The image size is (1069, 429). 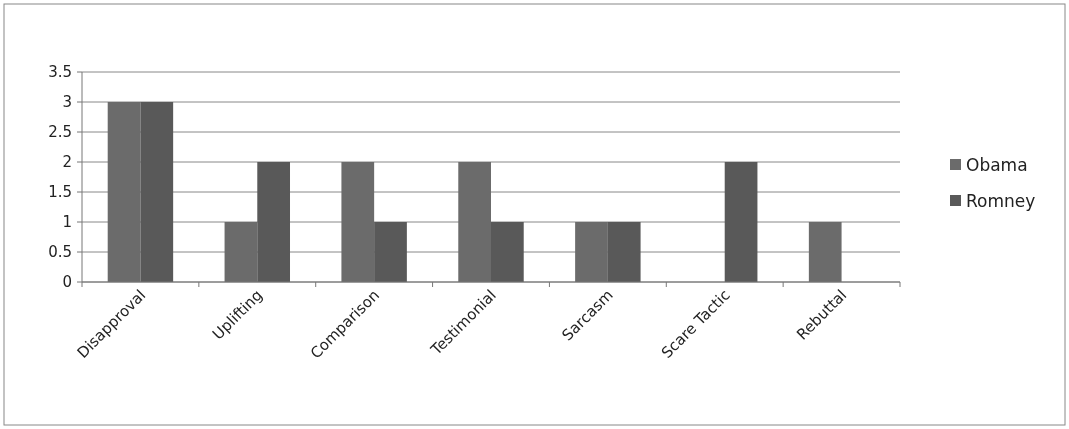 I want to click on y-tick-label: 0.5, so click(x=60, y=252).